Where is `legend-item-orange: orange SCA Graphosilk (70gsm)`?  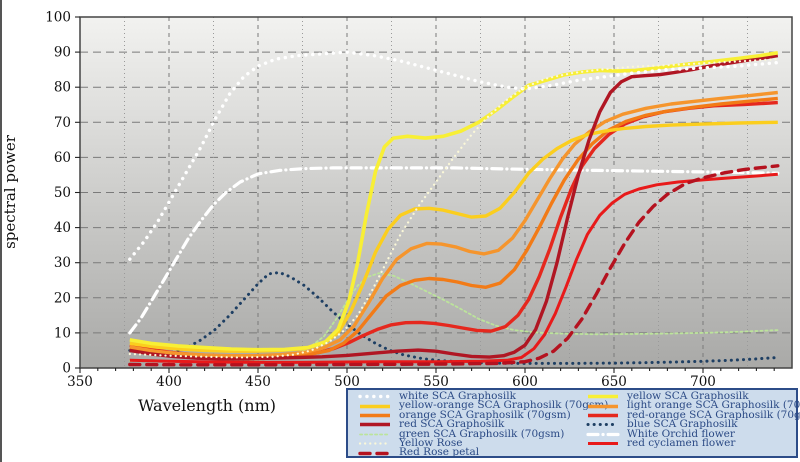 legend-item-orange: orange SCA Graphosilk (70gsm) is located at coordinates (472, 414).